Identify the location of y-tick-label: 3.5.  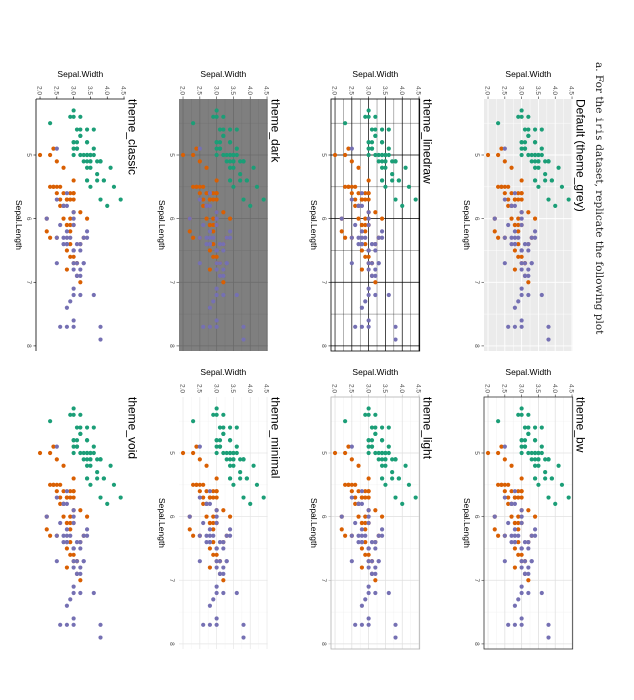
(384, 90).